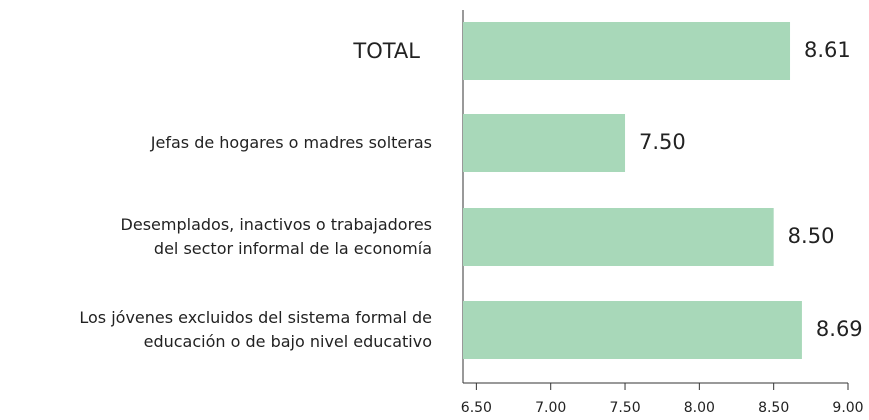 The height and width of the screenshot is (420, 869). Describe the element at coordinates (624, 408) in the screenshot. I see `x-tick-label: 7.50` at that location.